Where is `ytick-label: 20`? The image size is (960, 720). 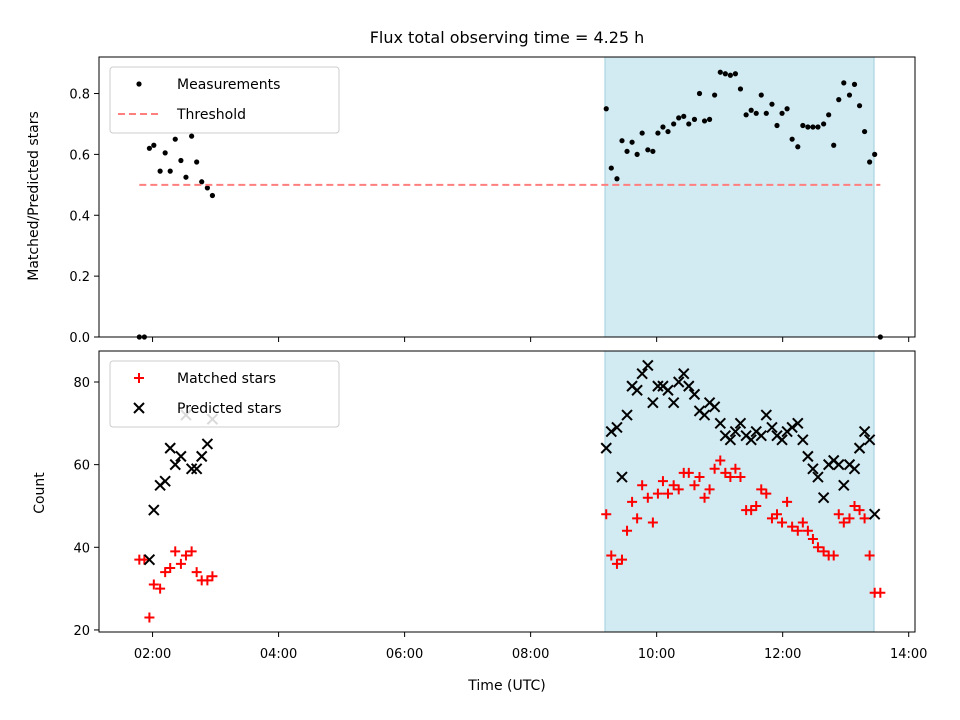
ytick-label: 20 is located at coordinates (81, 631).